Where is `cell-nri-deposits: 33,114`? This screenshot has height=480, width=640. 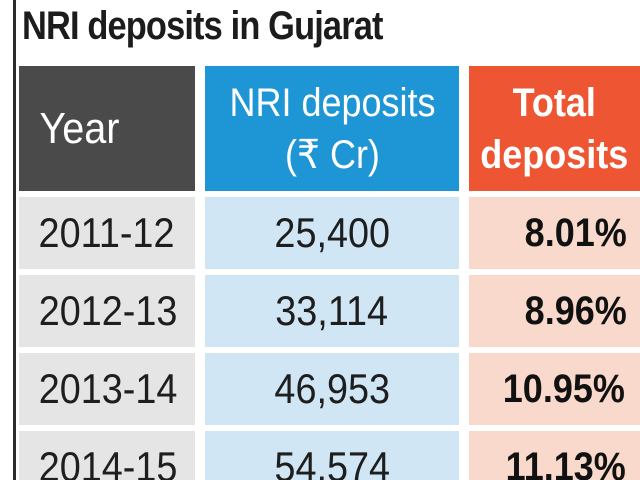
cell-nri-deposits: 33,114 is located at coordinates (332, 311).